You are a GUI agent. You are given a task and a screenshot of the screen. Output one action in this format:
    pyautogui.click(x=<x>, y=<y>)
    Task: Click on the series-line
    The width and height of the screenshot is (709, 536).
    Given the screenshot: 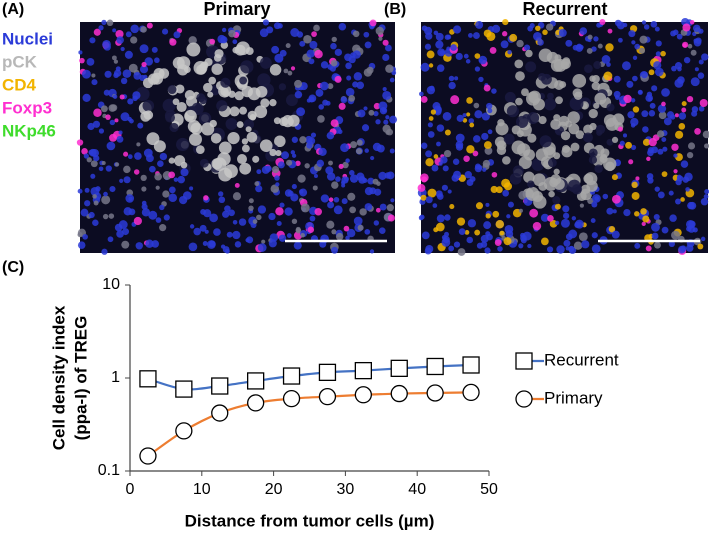 What is the action you would take?
    pyautogui.click(x=309, y=424)
    